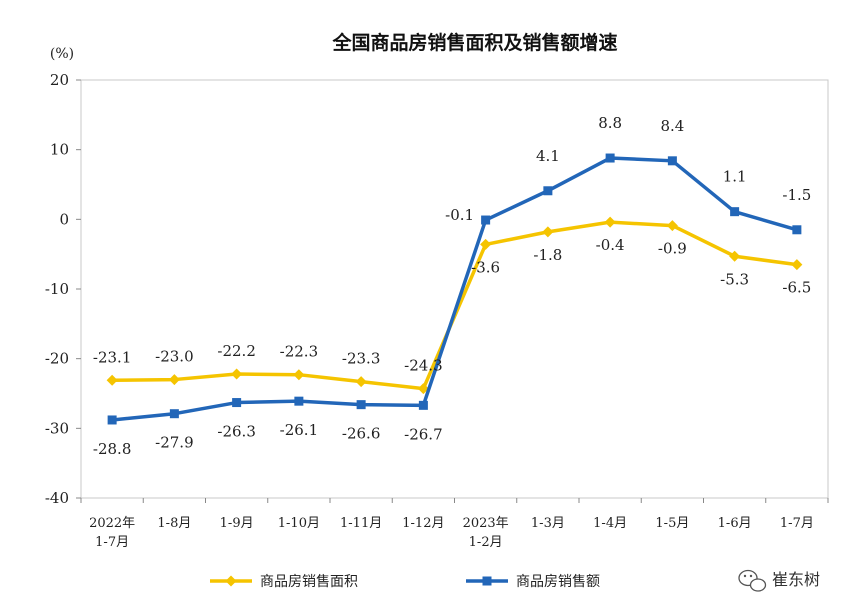  I want to click on x-tick-label: 2023年, so click(486, 523).